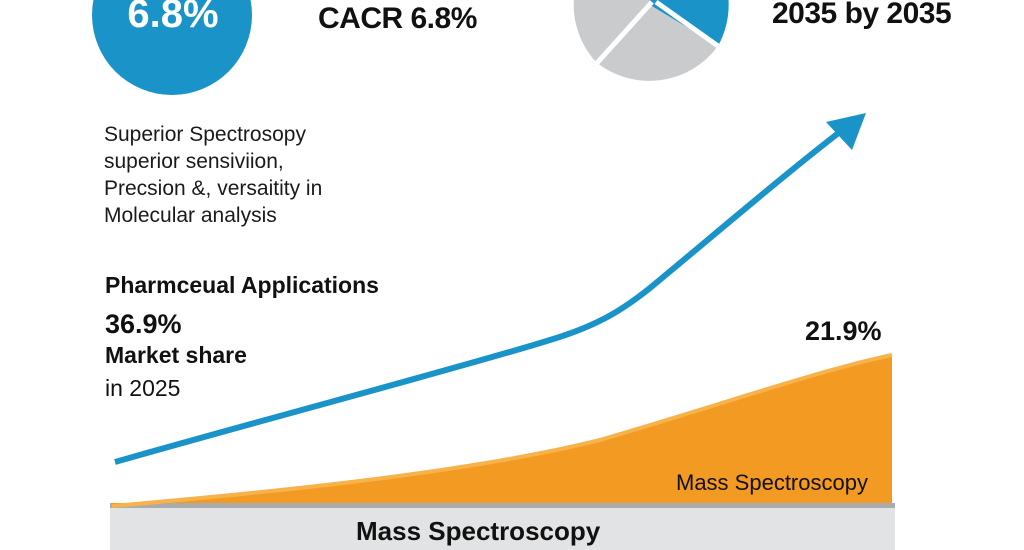  What do you see at coordinates (172, 47) in the screenshot?
I see `cagr-circle` at bounding box center [172, 47].